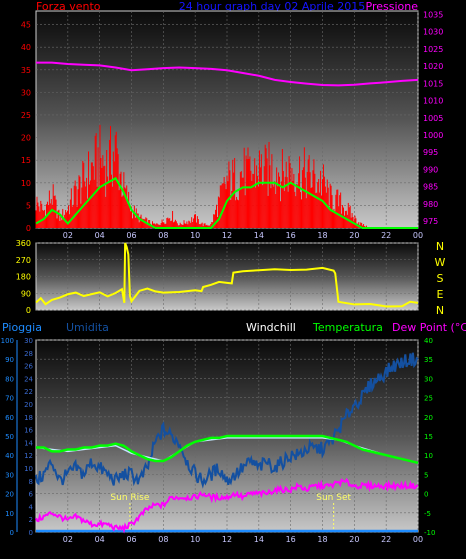 This screenshot has height=559, width=466. What do you see at coordinates (68, 235) in the screenshot?
I see `wind-time-tick-label: 02` at bounding box center [68, 235].